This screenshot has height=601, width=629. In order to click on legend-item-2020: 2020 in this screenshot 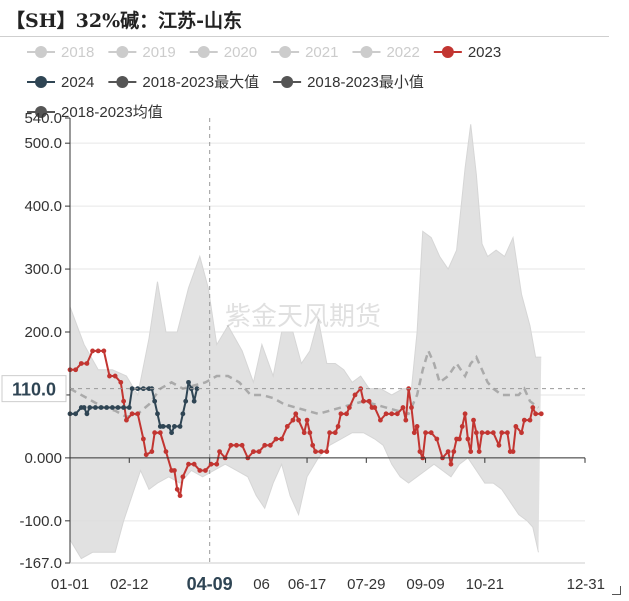, I will do `click(223, 52)`.